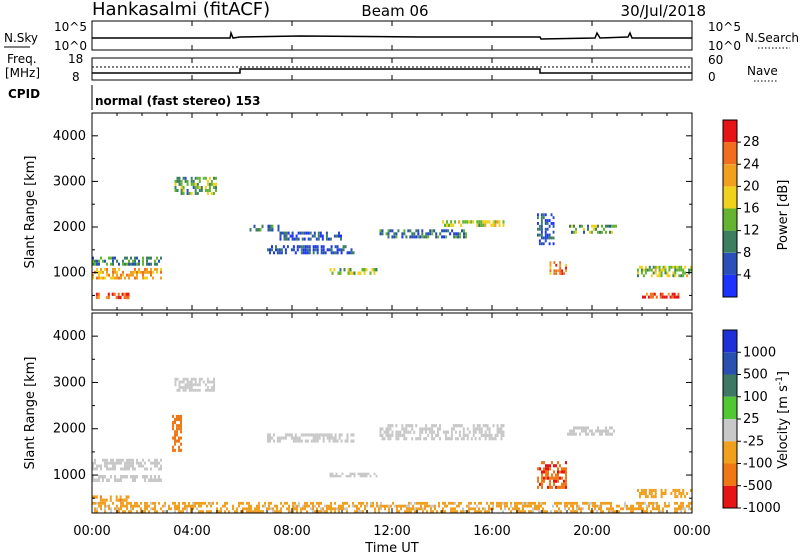 This screenshot has height=554, width=800. I want to click on freq-trace, so click(392, 71).